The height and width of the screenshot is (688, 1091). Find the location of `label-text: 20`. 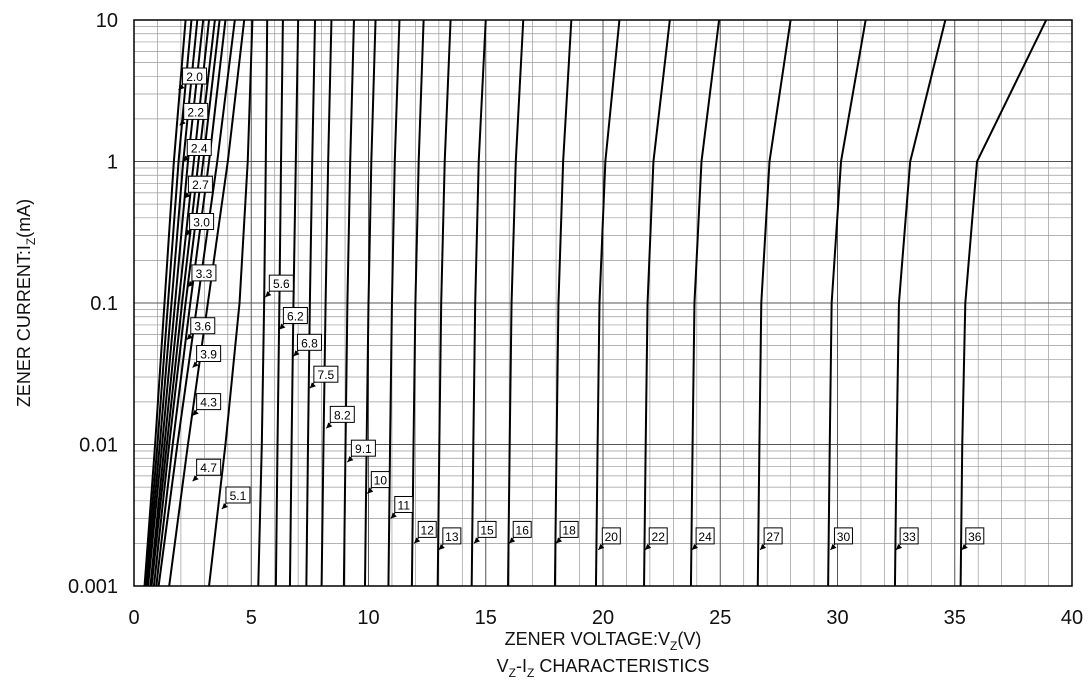

label-text: 20 is located at coordinates (612, 537).